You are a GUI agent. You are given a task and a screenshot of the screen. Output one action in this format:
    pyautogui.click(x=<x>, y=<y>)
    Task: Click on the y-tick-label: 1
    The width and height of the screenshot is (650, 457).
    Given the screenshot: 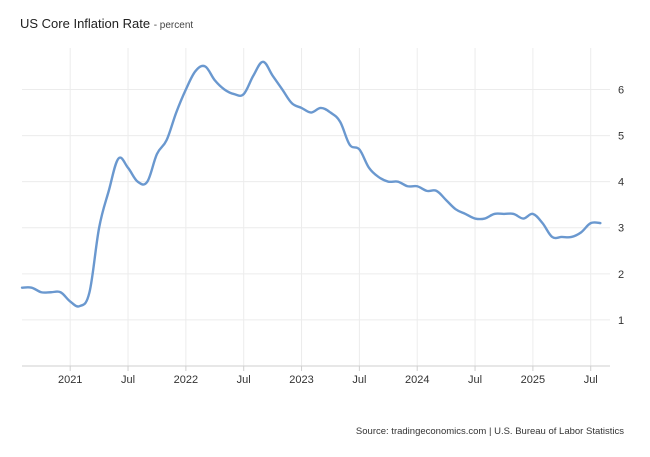 What is the action you would take?
    pyautogui.click(x=621, y=321)
    